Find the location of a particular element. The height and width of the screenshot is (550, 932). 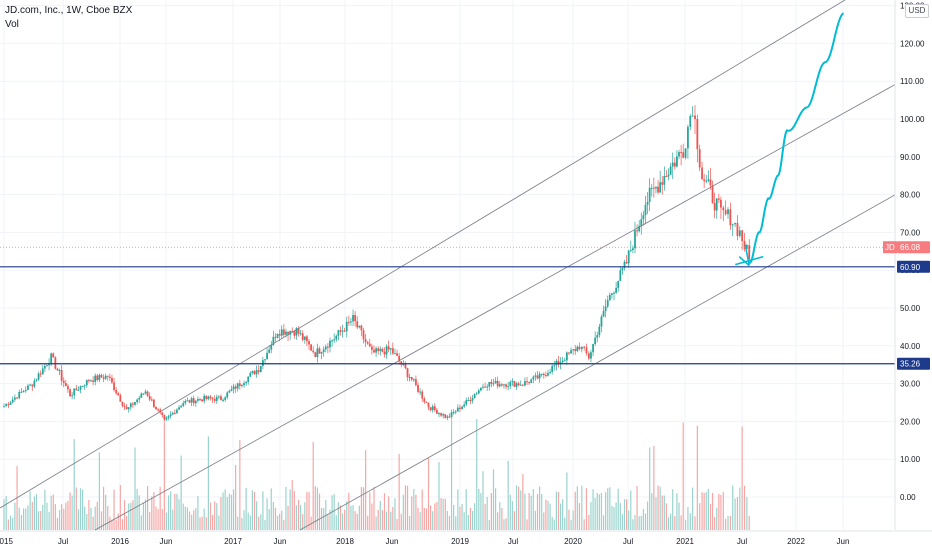

projection-curve is located at coordinates (796, 138).